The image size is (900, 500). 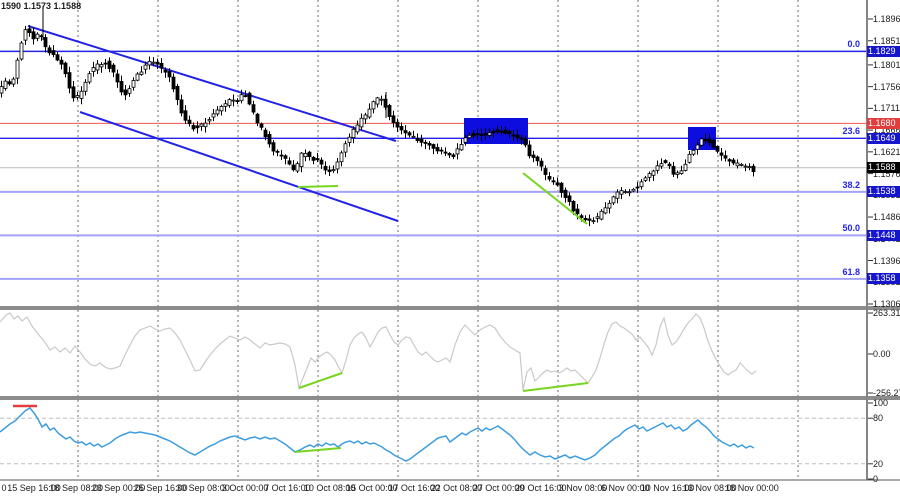 I want to click on price-tick-label: 1.1576, so click(x=886, y=173).